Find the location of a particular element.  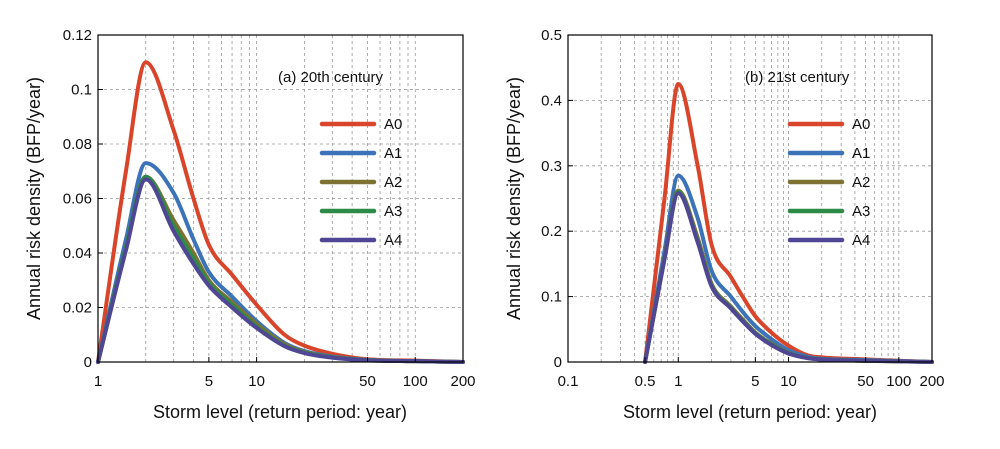

x-tick-label: 0.1 is located at coordinates (568, 381).